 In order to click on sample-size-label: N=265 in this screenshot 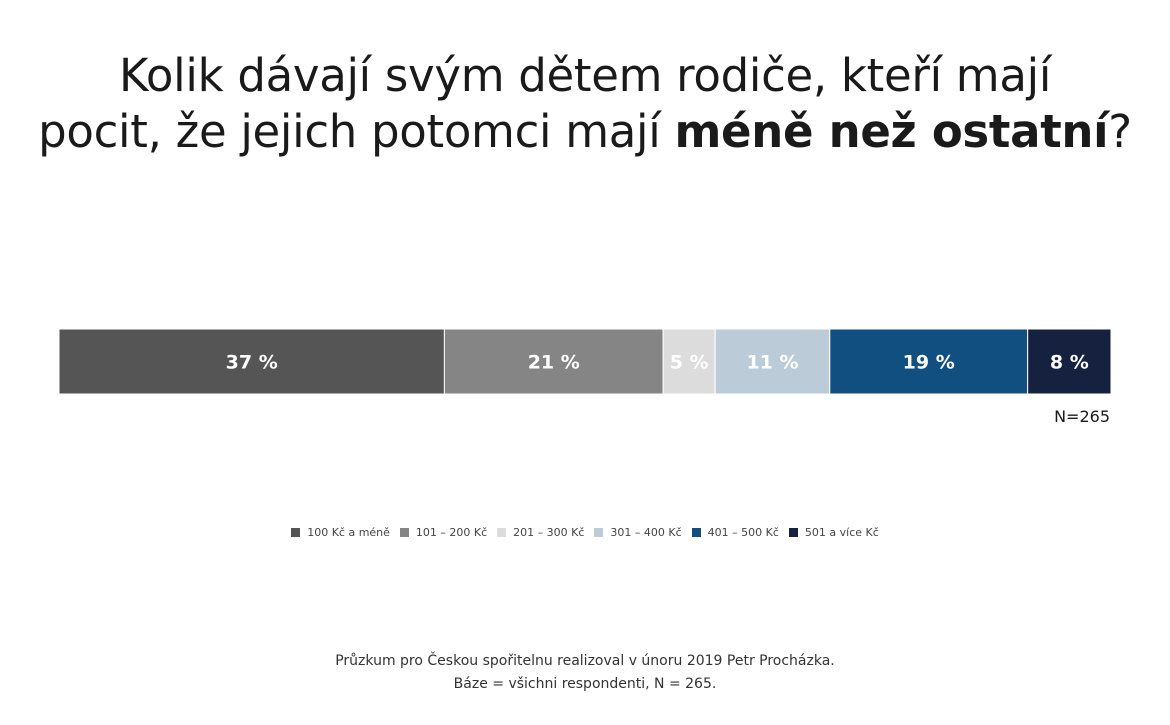, I will do `click(1082, 416)`.